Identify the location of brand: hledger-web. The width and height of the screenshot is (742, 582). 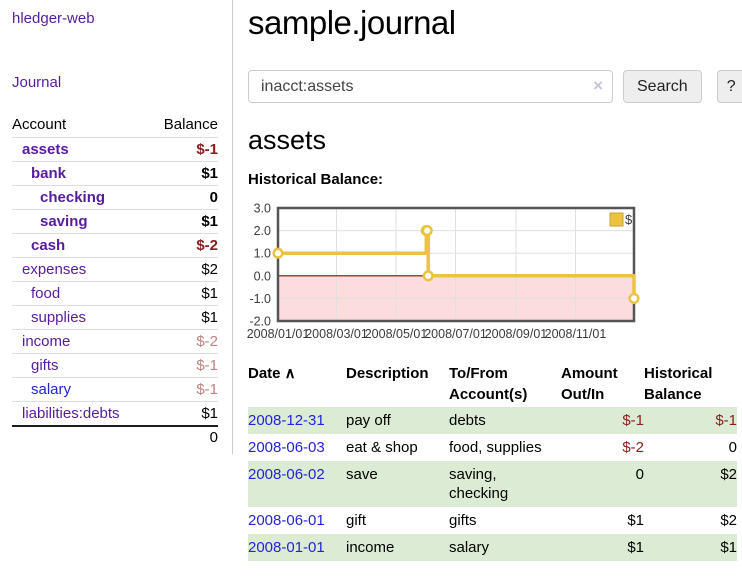
(115, 19).